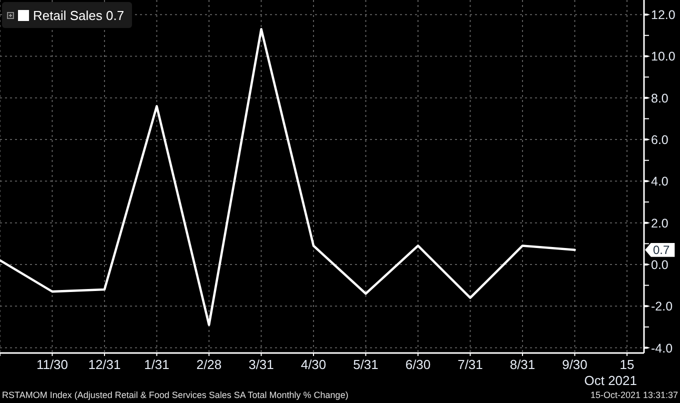 The image size is (680, 403). What do you see at coordinates (470, 364) in the screenshot?
I see `x-tick-label: 7/31` at bounding box center [470, 364].